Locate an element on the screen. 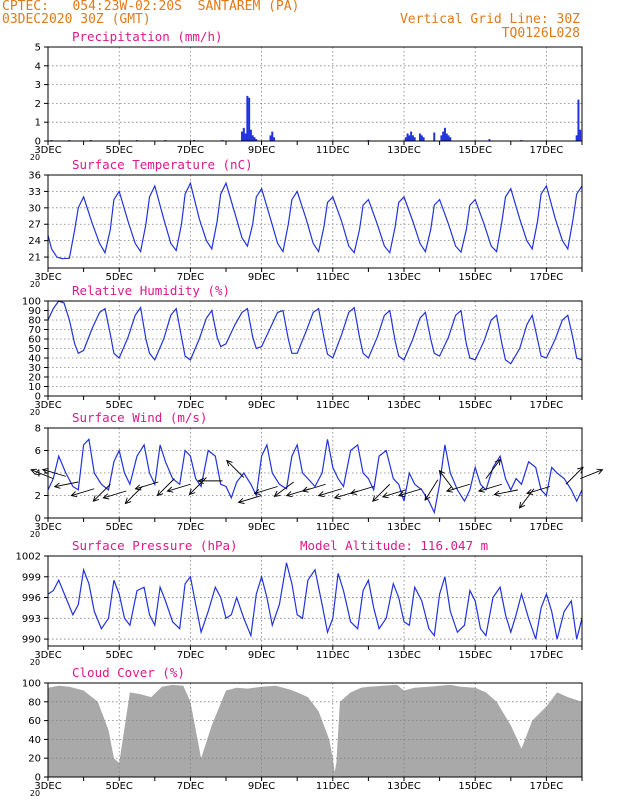 The height and width of the screenshot is (800, 618). precipitation-title: Precipitation (mm/h) is located at coordinates (147, 36).